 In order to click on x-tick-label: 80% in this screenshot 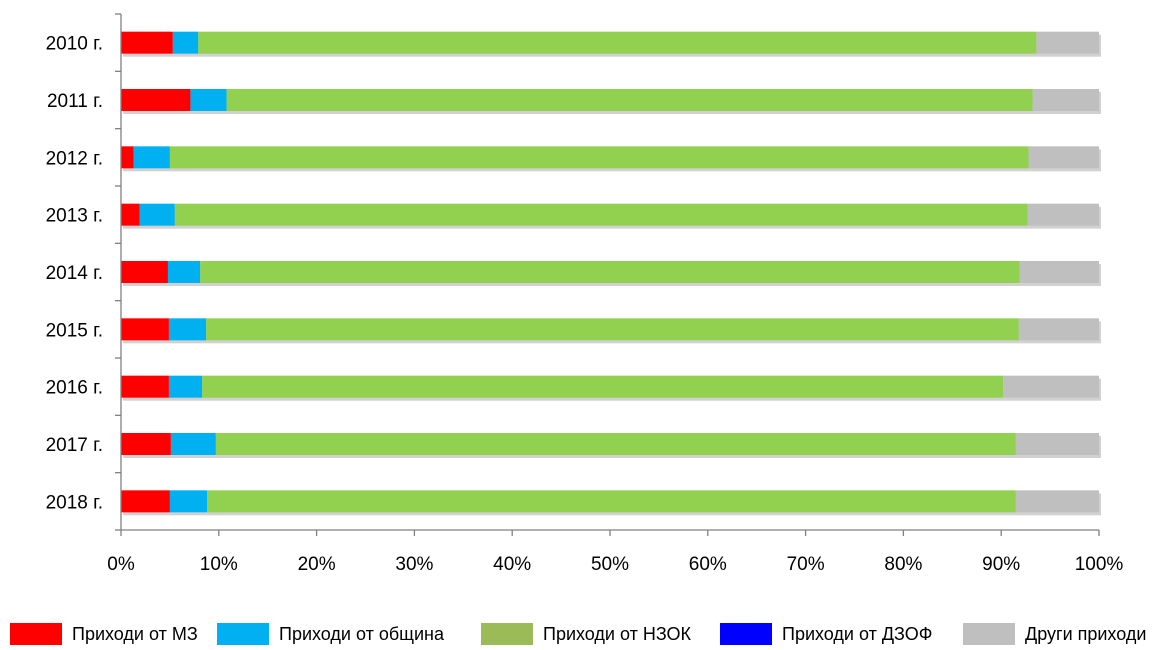, I will do `click(903, 564)`.